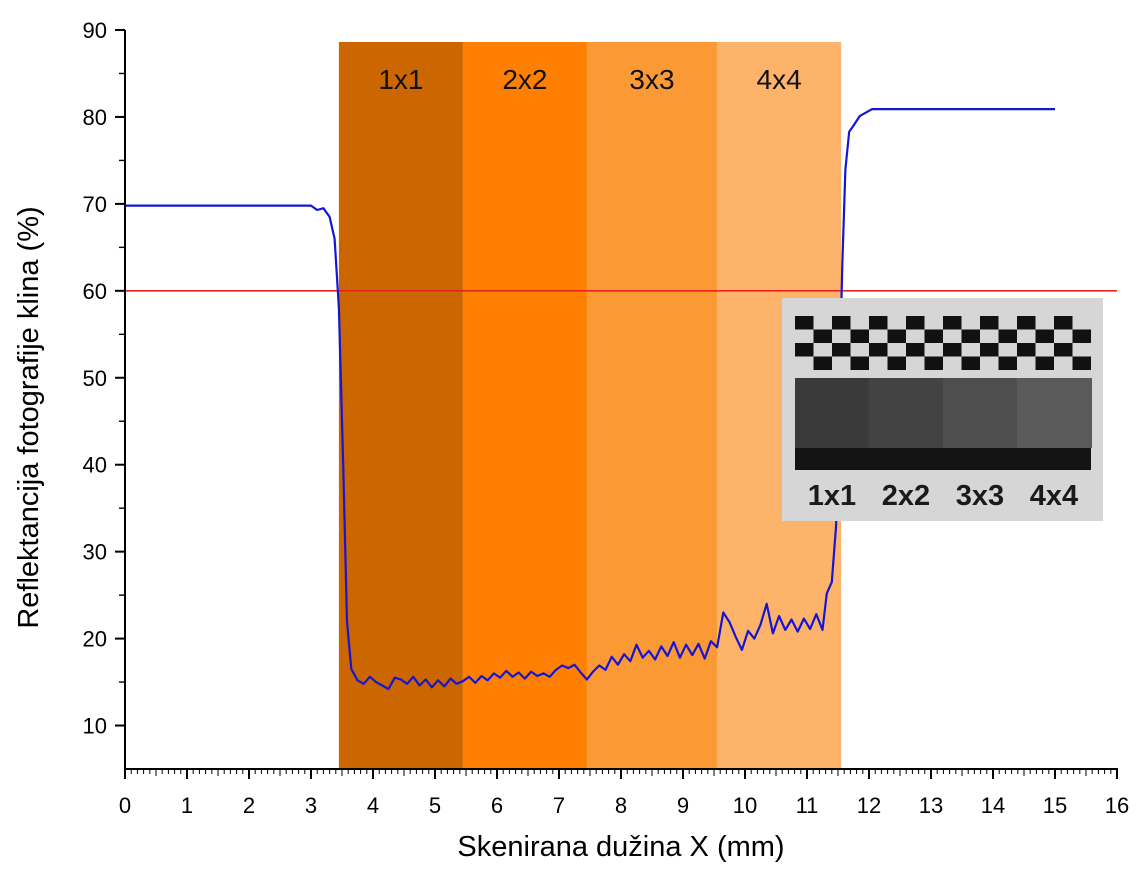  Describe the element at coordinates (683, 805) in the screenshot. I see `x-tick-label: 9` at that location.